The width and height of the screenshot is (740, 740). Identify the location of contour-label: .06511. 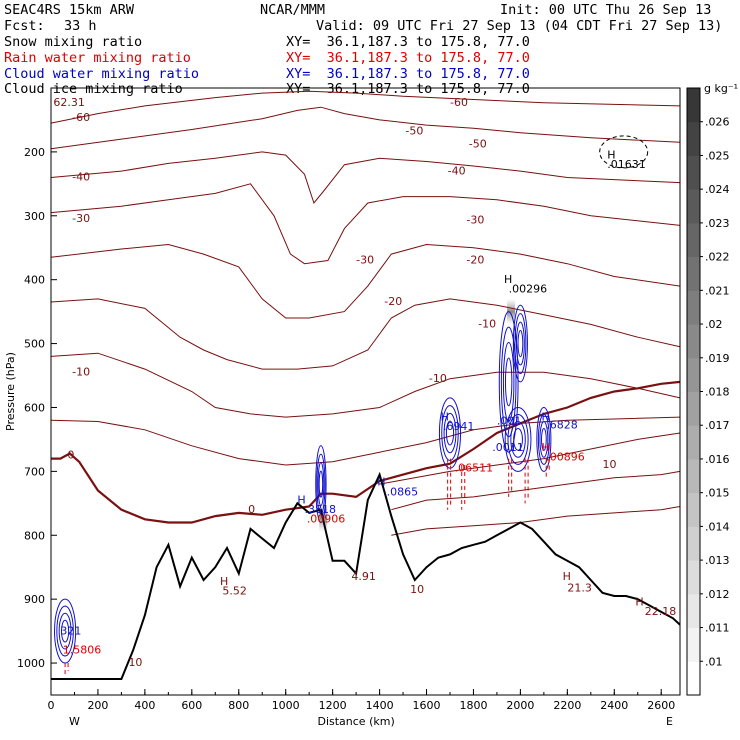
(474, 467).